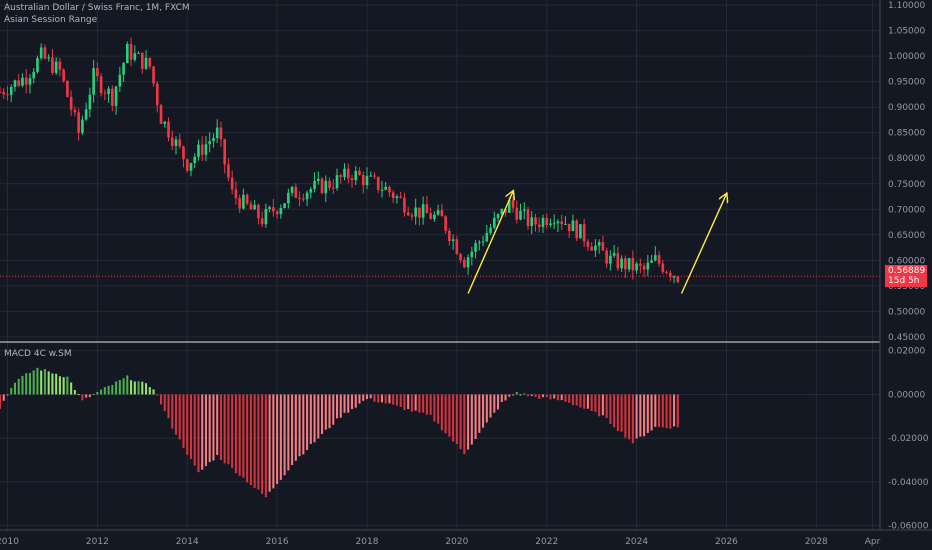 Image resolution: width=932 pixels, height=550 pixels. Describe the element at coordinates (908, 527) in the screenshot. I see `macd-tick-label: -0.06000` at that location.